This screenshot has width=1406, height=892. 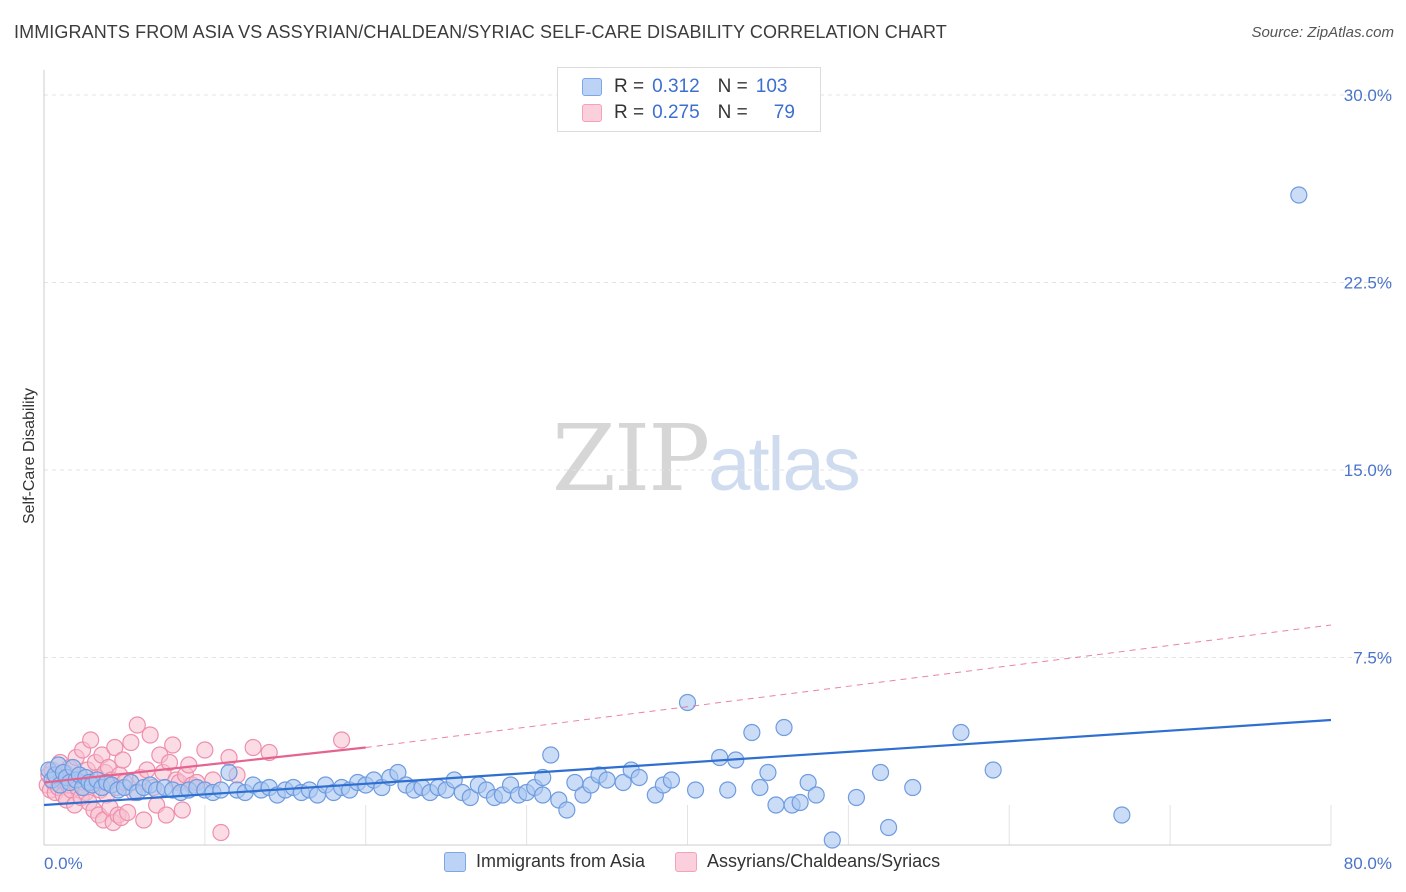 I want to click on x-tick-label: 0.0%, so click(x=63, y=863).